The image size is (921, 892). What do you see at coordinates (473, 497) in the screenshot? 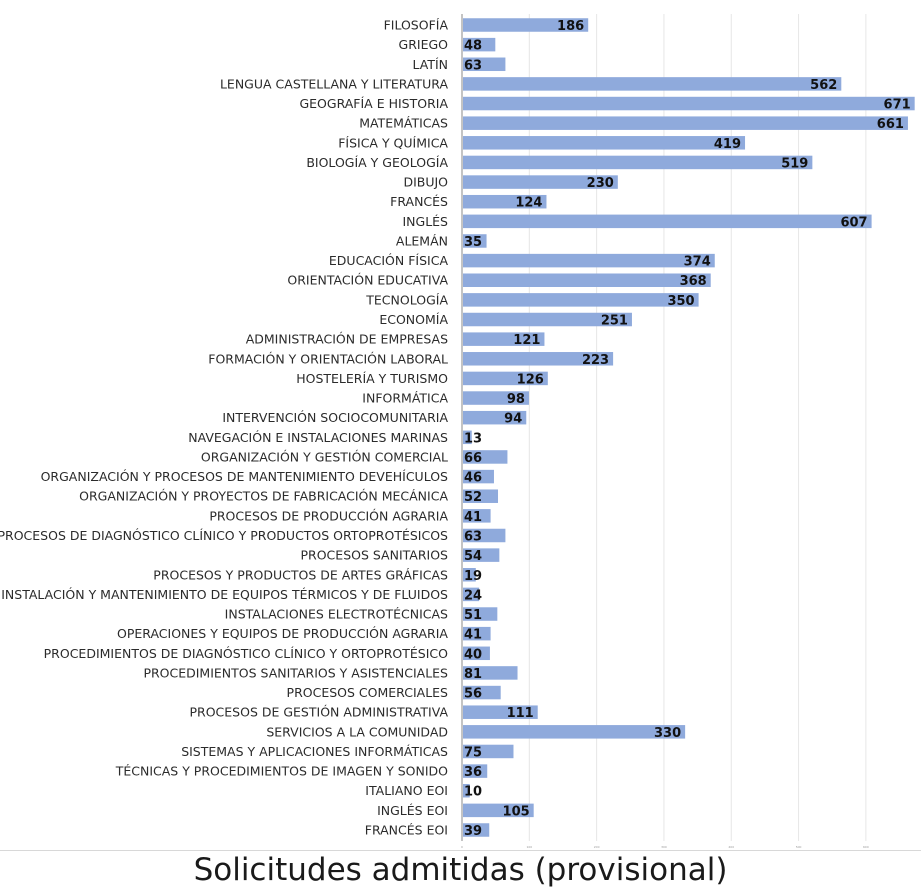
I see `value-label: 52` at bounding box center [473, 497].